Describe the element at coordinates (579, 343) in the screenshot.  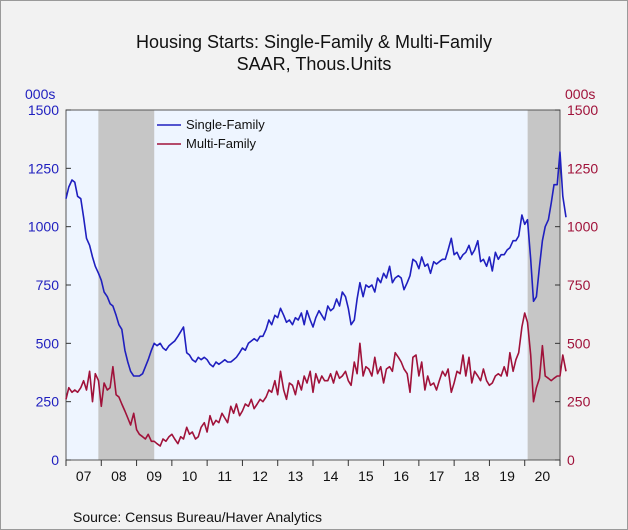
I see `right-tick-label-500: 500` at that location.